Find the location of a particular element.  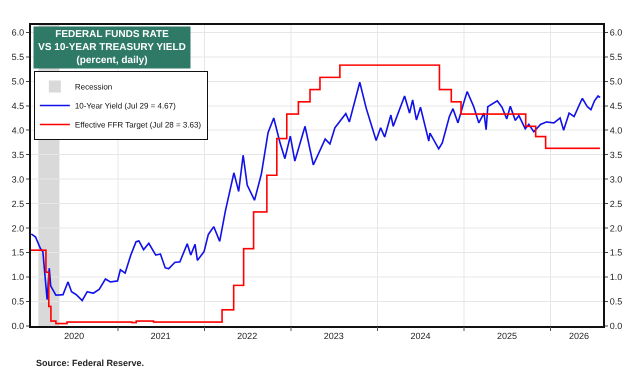

y-tick-label: 5.0 is located at coordinates (18, 81).